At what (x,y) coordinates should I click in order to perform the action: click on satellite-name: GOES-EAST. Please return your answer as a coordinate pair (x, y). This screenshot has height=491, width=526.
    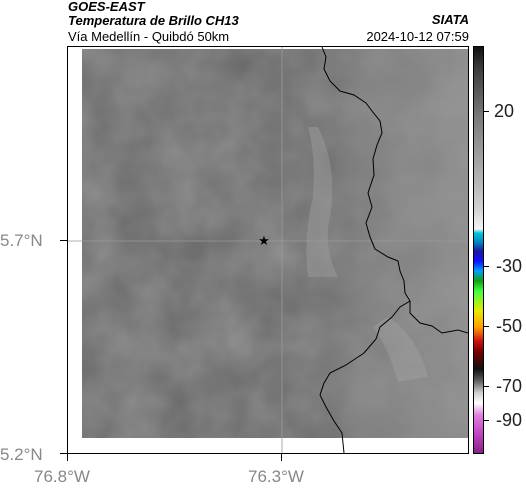
    Looking at the image, I should click on (106, 7).